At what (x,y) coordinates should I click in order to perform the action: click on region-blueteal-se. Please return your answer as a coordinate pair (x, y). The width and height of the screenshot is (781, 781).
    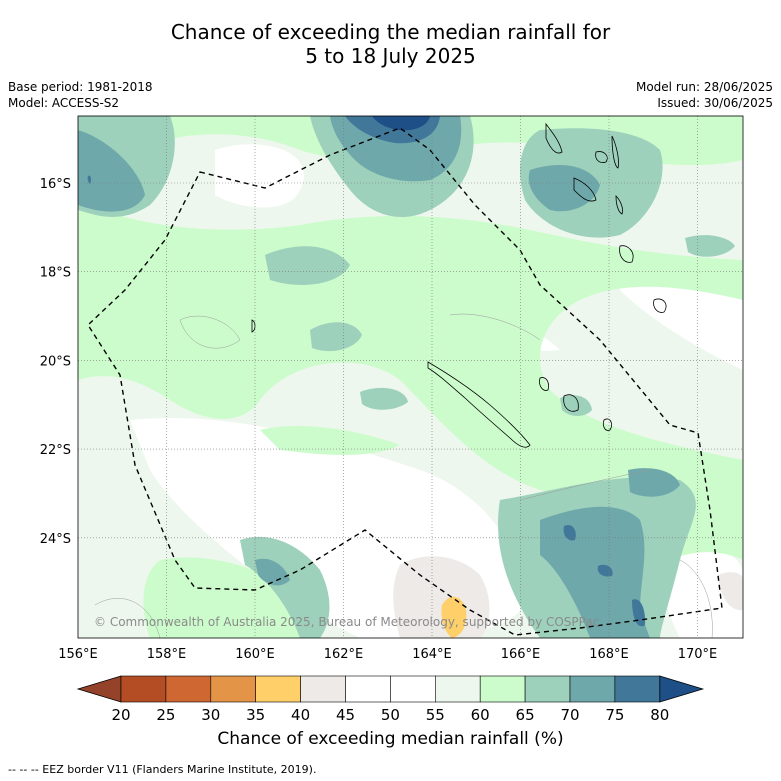
    Looking at the image, I should click on (595, 572).